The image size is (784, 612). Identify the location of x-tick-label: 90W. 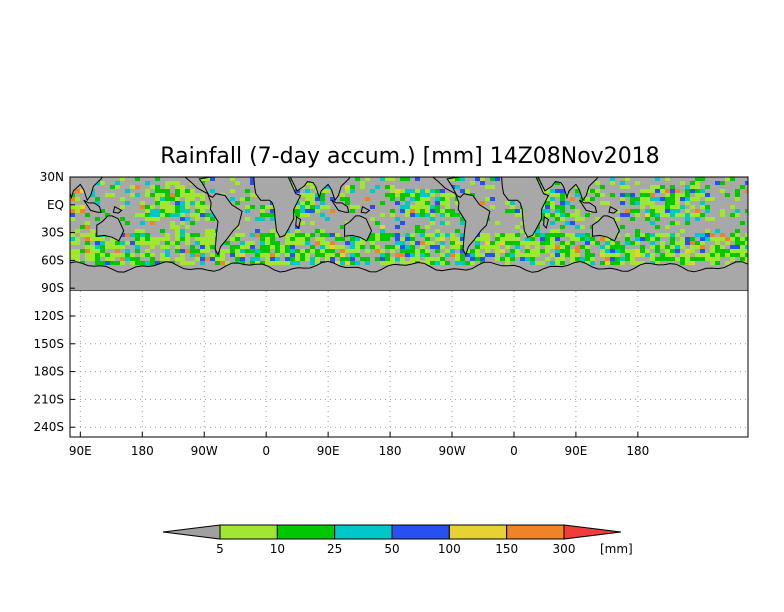
(451, 451).